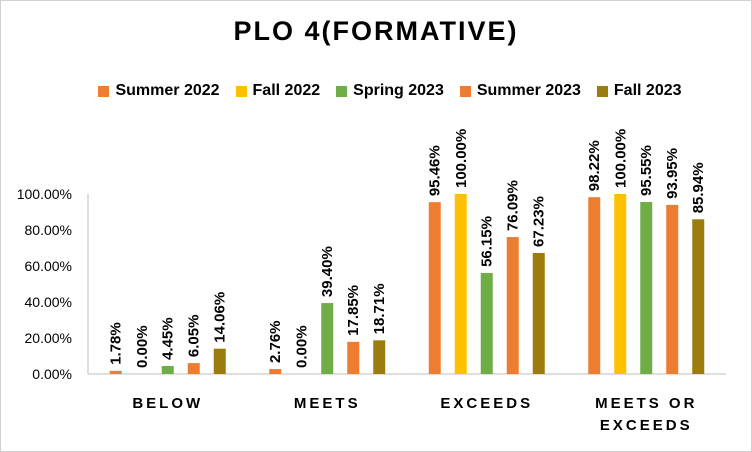 This screenshot has width=752, height=452. Describe the element at coordinates (513, 205) in the screenshot. I see `data-label: 76.09%` at that location.